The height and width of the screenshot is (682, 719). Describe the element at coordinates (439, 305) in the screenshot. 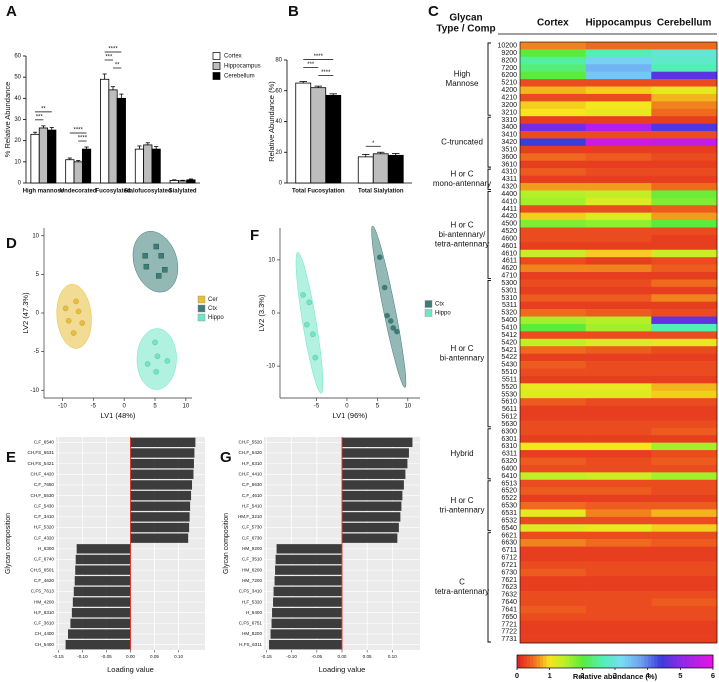

I see `legend-label: Ctx` at that location.